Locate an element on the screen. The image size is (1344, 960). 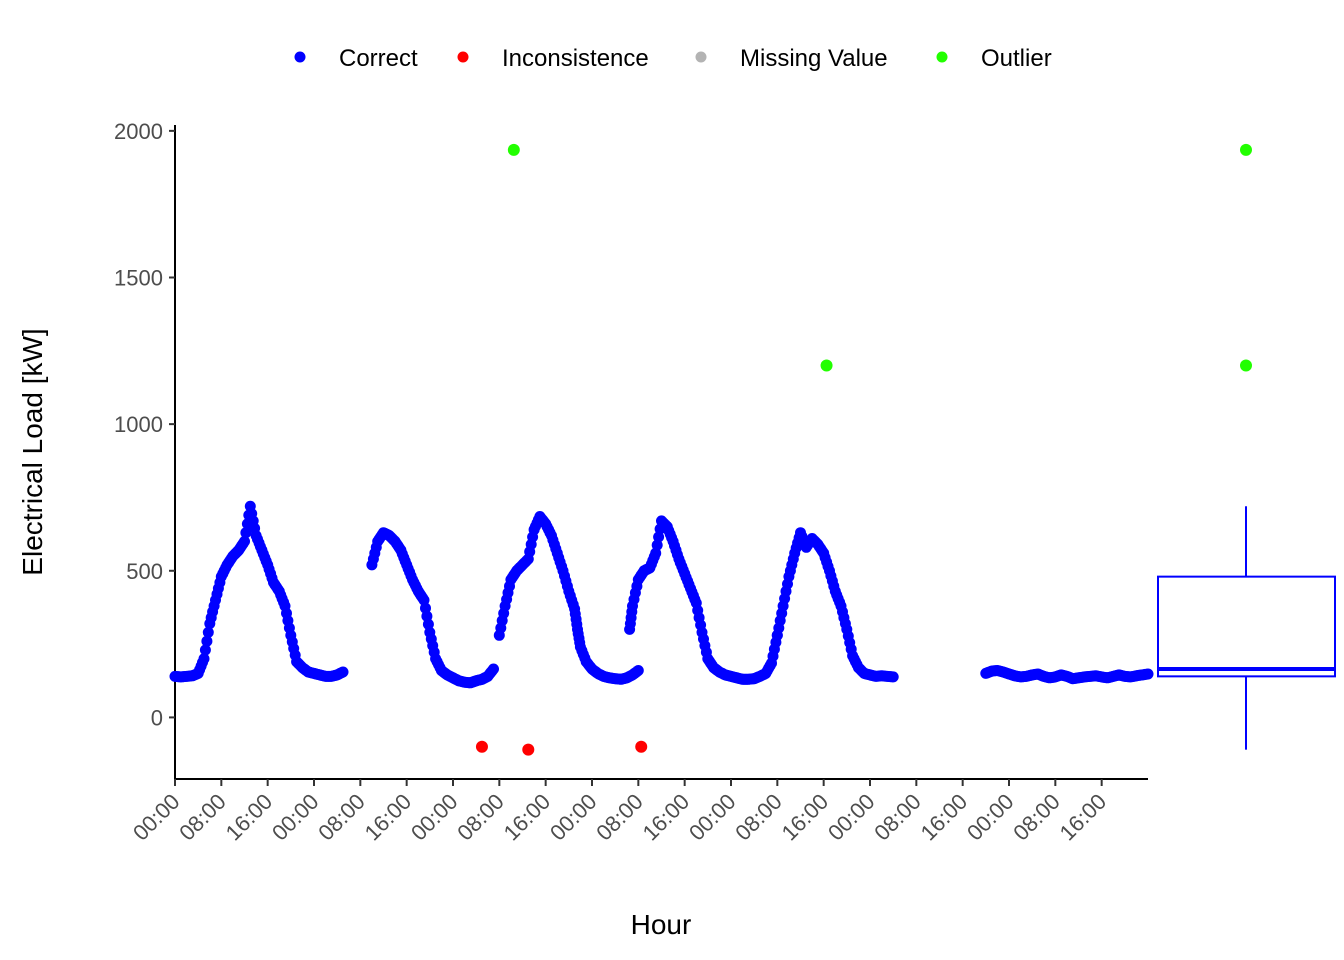
y-tick-label: 500 is located at coordinates (144, 571).